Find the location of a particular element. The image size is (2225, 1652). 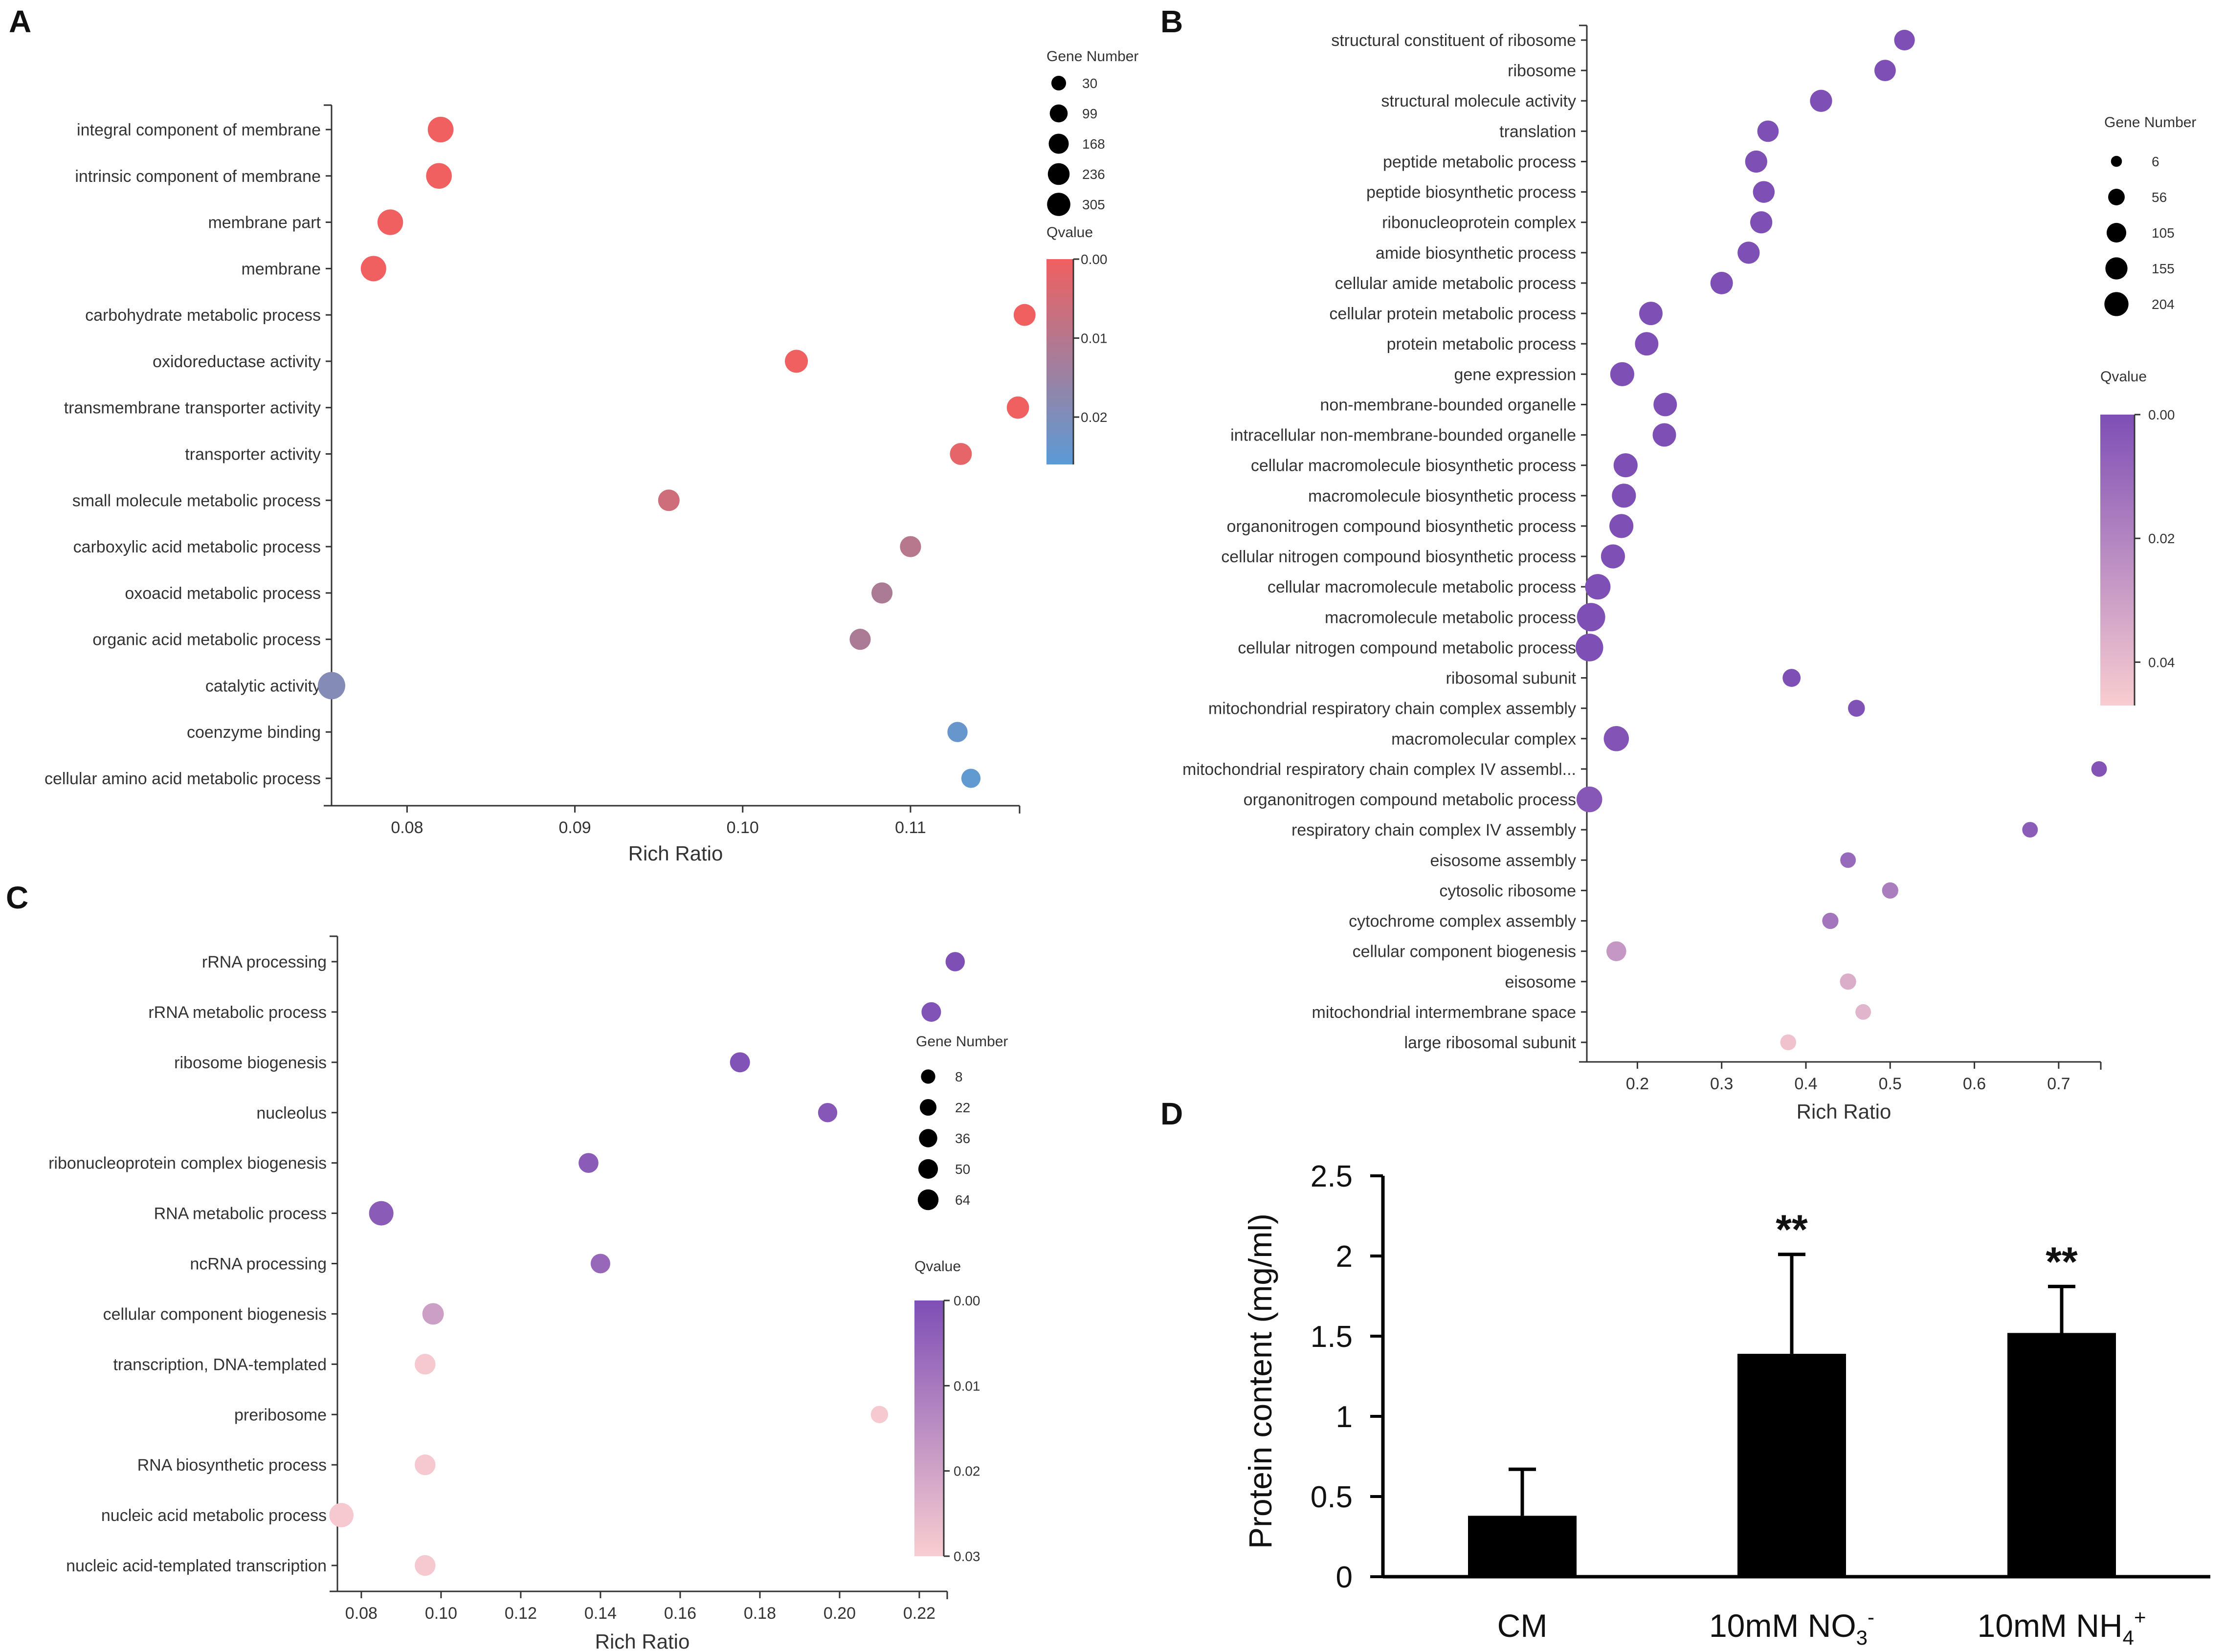

term-label: organic acid metabolic process is located at coordinates (206, 640).